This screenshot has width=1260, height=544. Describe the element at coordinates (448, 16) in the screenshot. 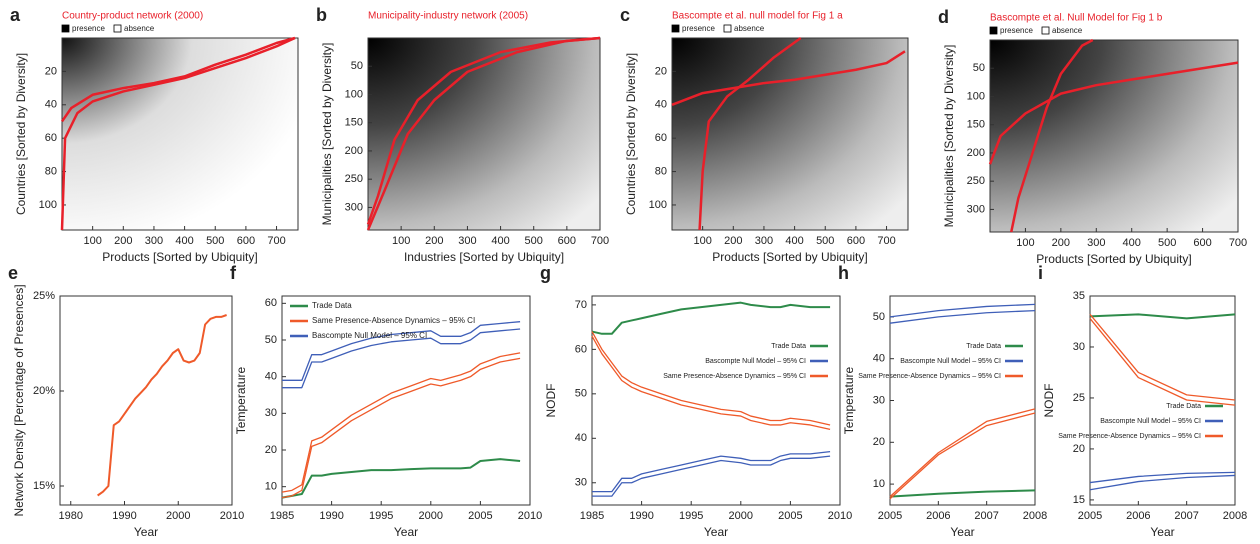

I see `panel-title: Municipality-industry network (2005)` at that location.